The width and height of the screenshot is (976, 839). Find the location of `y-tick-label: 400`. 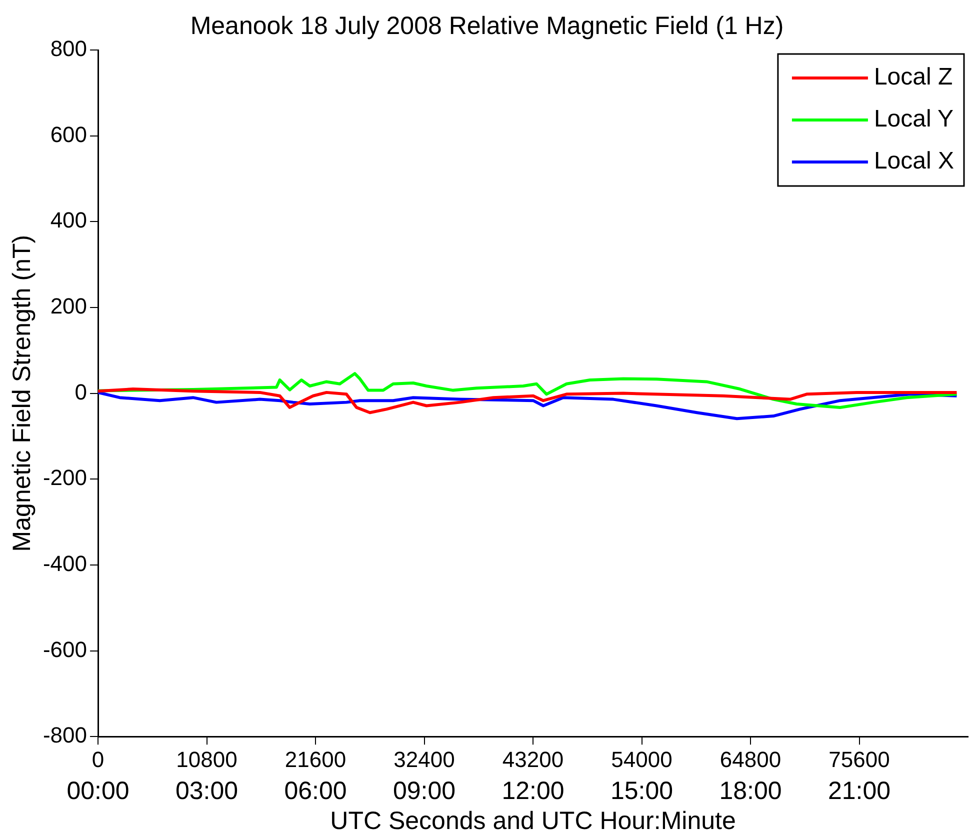

y-tick-label: 400 is located at coordinates (69, 220).